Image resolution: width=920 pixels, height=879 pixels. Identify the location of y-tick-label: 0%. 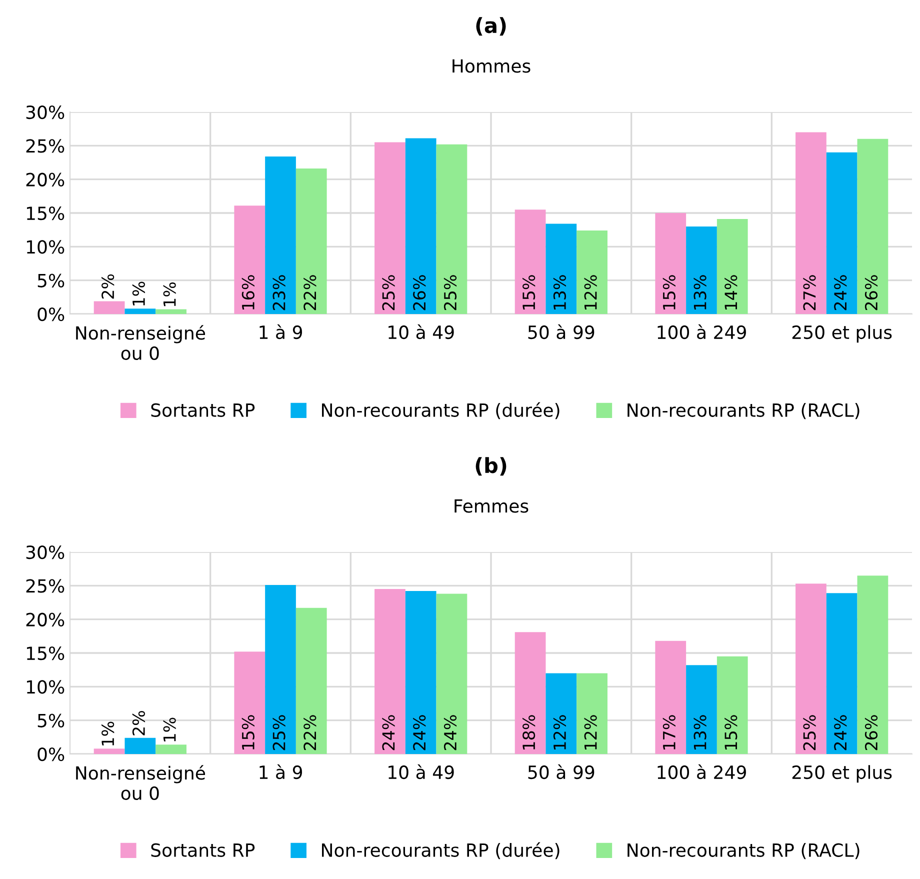
(51, 754).